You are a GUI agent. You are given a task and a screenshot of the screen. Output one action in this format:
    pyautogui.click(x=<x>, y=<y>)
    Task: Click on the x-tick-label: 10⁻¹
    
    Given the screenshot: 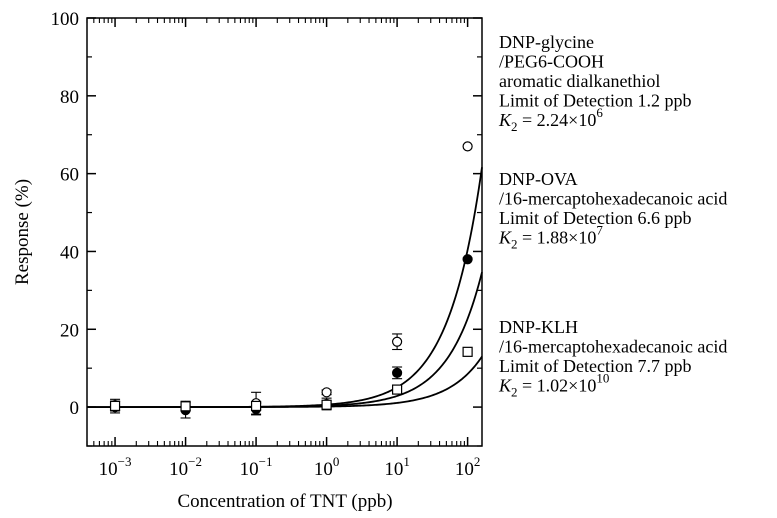 What is the action you would take?
    pyautogui.click(x=256, y=467)
    